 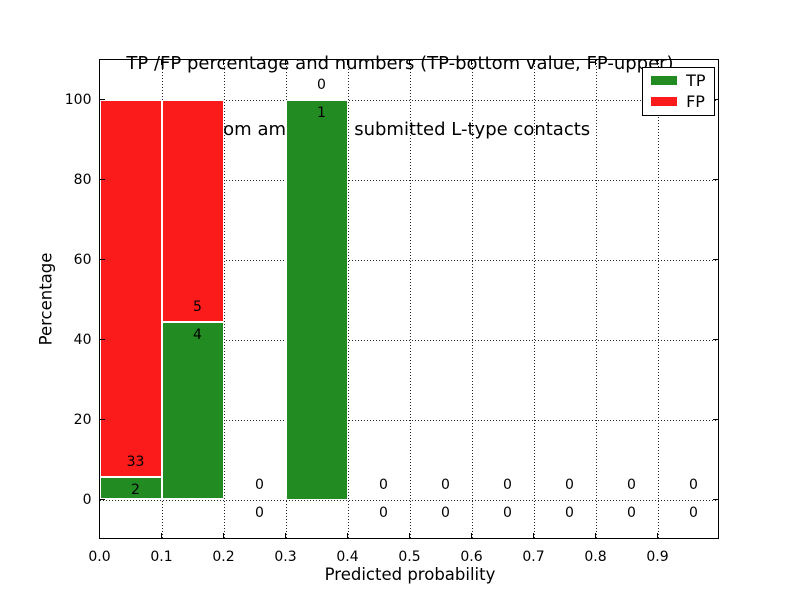 I want to click on fp-count-label: 5, so click(x=197, y=306).